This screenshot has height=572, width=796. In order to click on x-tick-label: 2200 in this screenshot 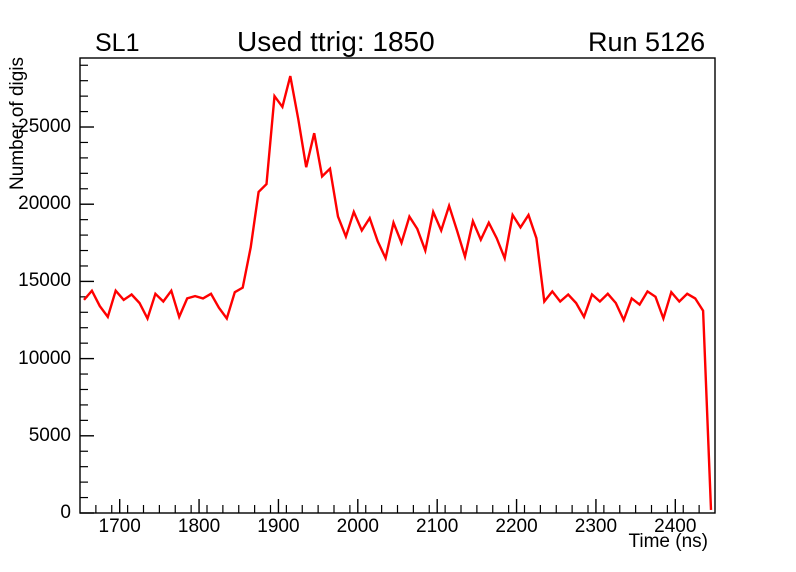, I will do `click(516, 526)`.